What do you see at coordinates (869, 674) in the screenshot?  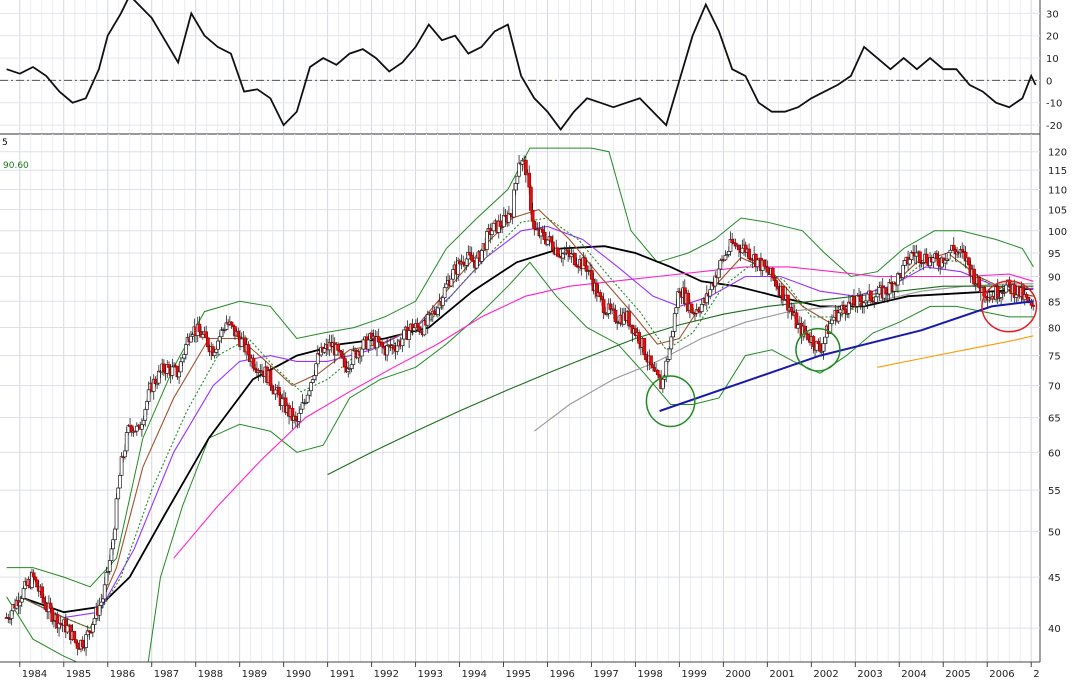 I see `x-axis-tick-label: 2003` at bounding box center [869, 674].